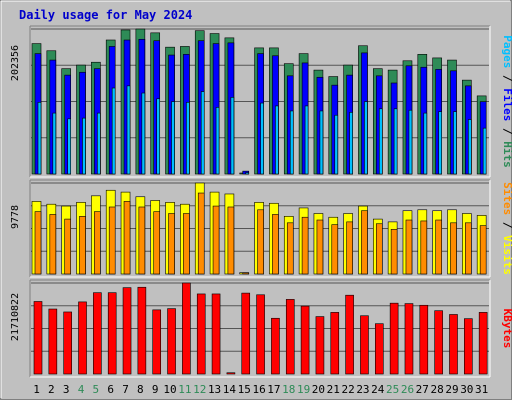  I want to click on x-tick-label-day-26: 26, so click(407, 389).